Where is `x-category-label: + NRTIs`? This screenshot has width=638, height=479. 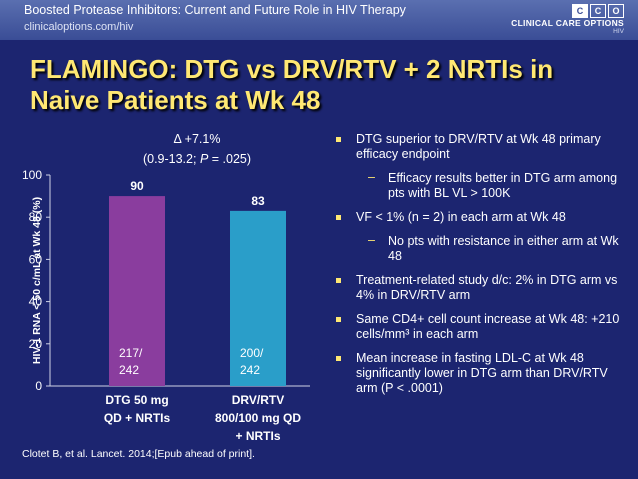 x-category-label: + NRTIs is located at coordinates (257, 436).